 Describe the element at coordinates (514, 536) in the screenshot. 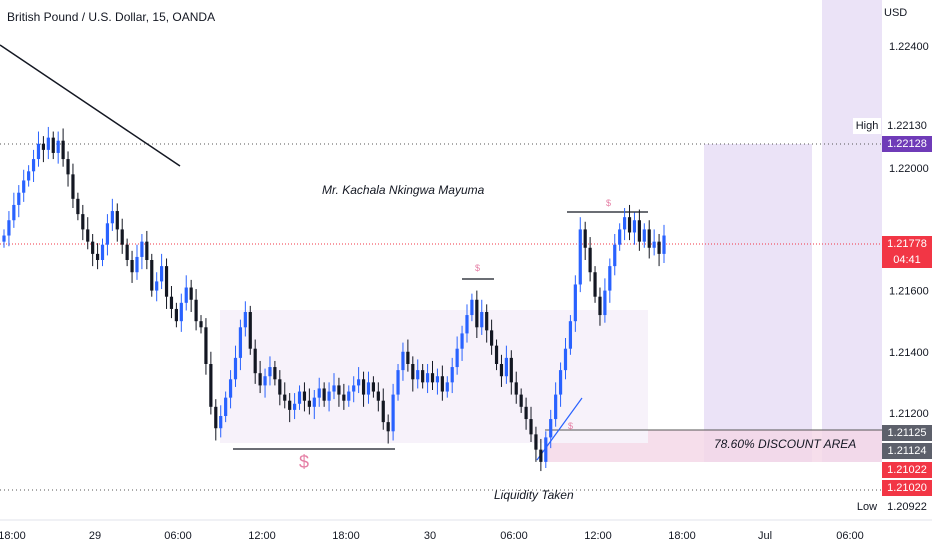

I see `time-tick-6: 06:00` at that location.